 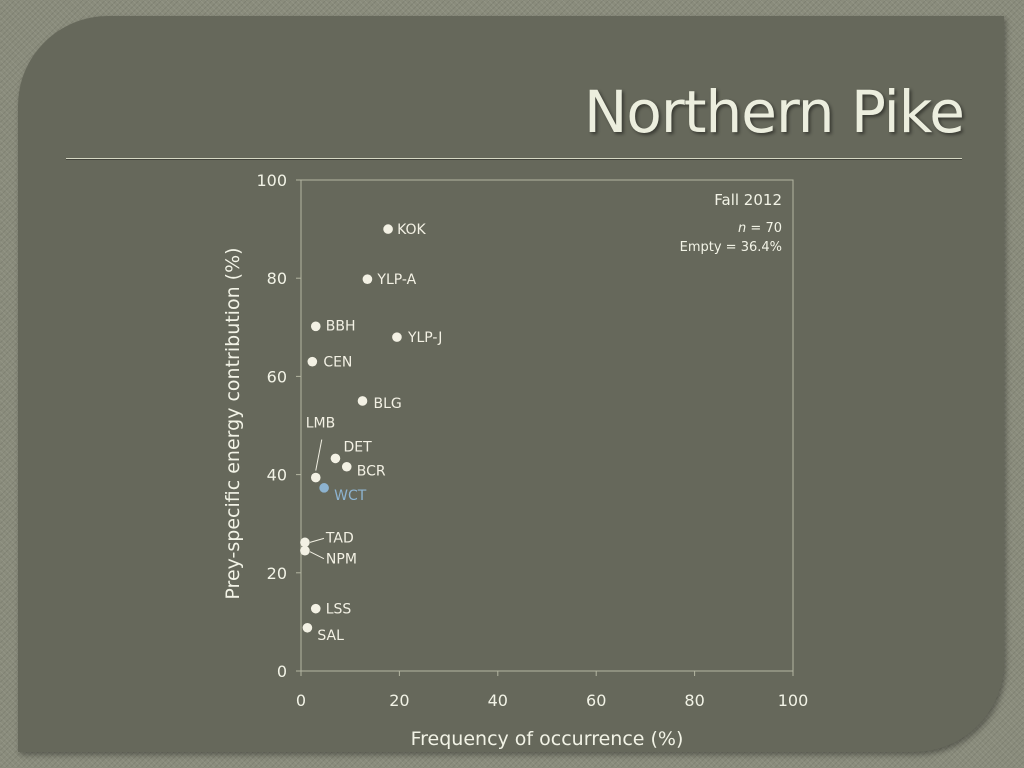 What do you see at coordinates (317, 555) in the screenshot?
I see `leader-line-npm` at bounding box center [317, 555].